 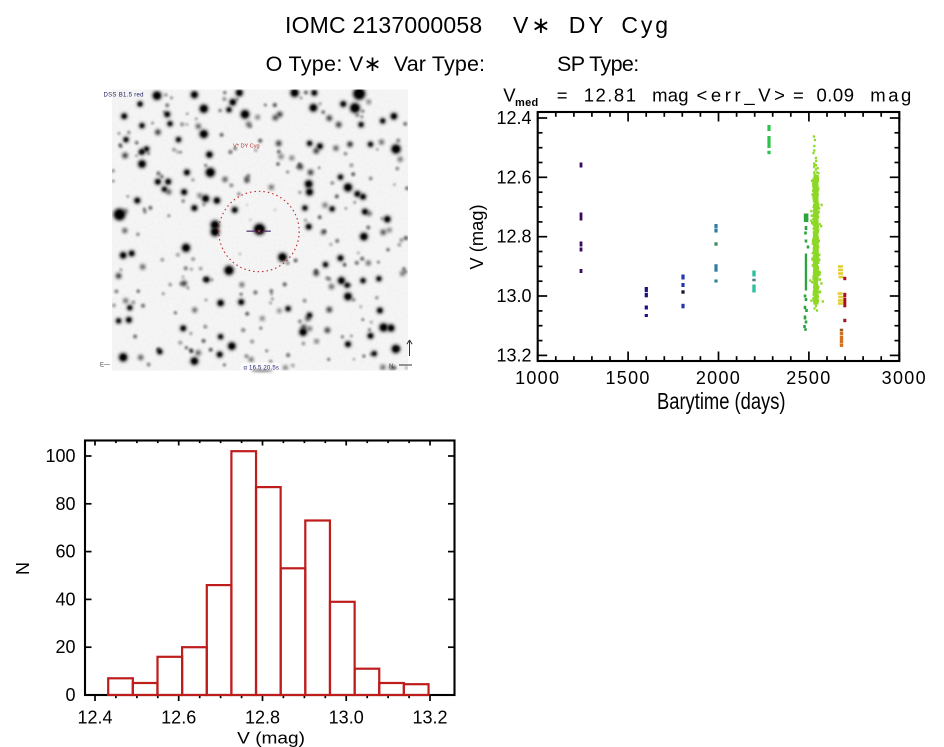 I want to click on svg-text: DSS B1.5 red, so click(x=124, y=96).